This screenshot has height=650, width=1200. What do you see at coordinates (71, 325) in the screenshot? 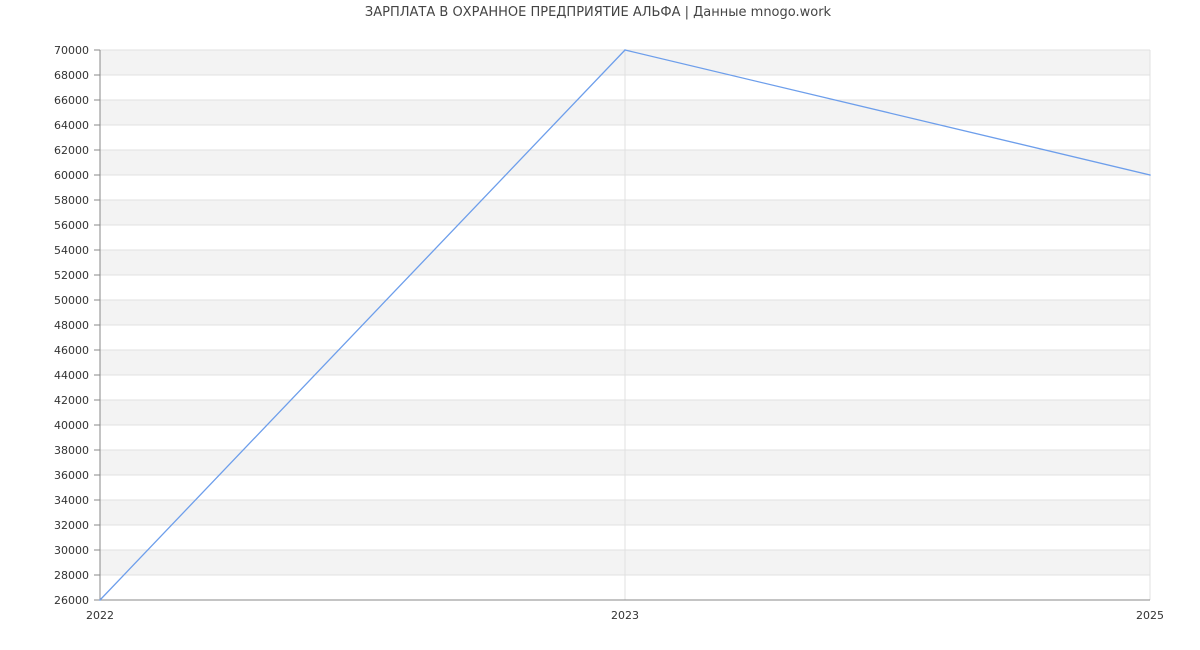
I see `y-tick-label: 48000` at bounding box center [71, 325].